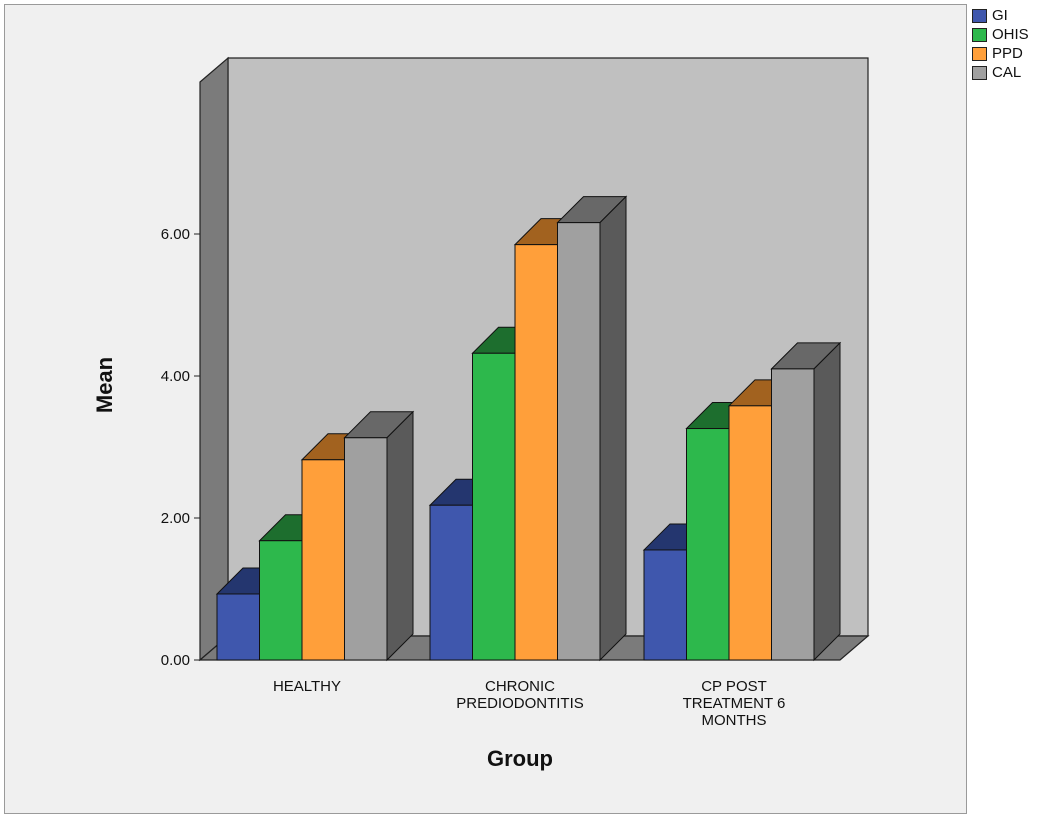  What do you see at coordinates (175, 660) in the screenshot?
I see `y-tick-label: 0.00` at bounding box center [175, 660].